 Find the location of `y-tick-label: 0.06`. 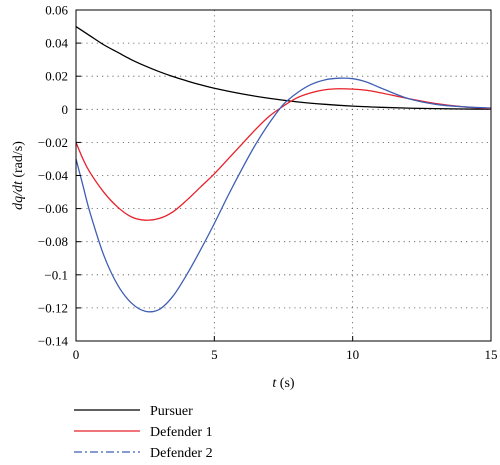

y-tick-label: 0.06 is located at coordinates (56, 10).